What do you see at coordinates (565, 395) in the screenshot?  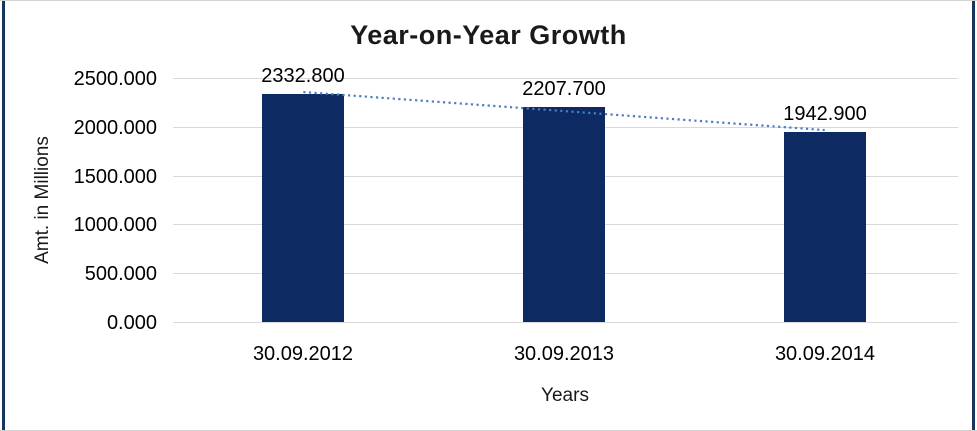 I see `x-axis-title: Years` at bounding box center [565, 395].